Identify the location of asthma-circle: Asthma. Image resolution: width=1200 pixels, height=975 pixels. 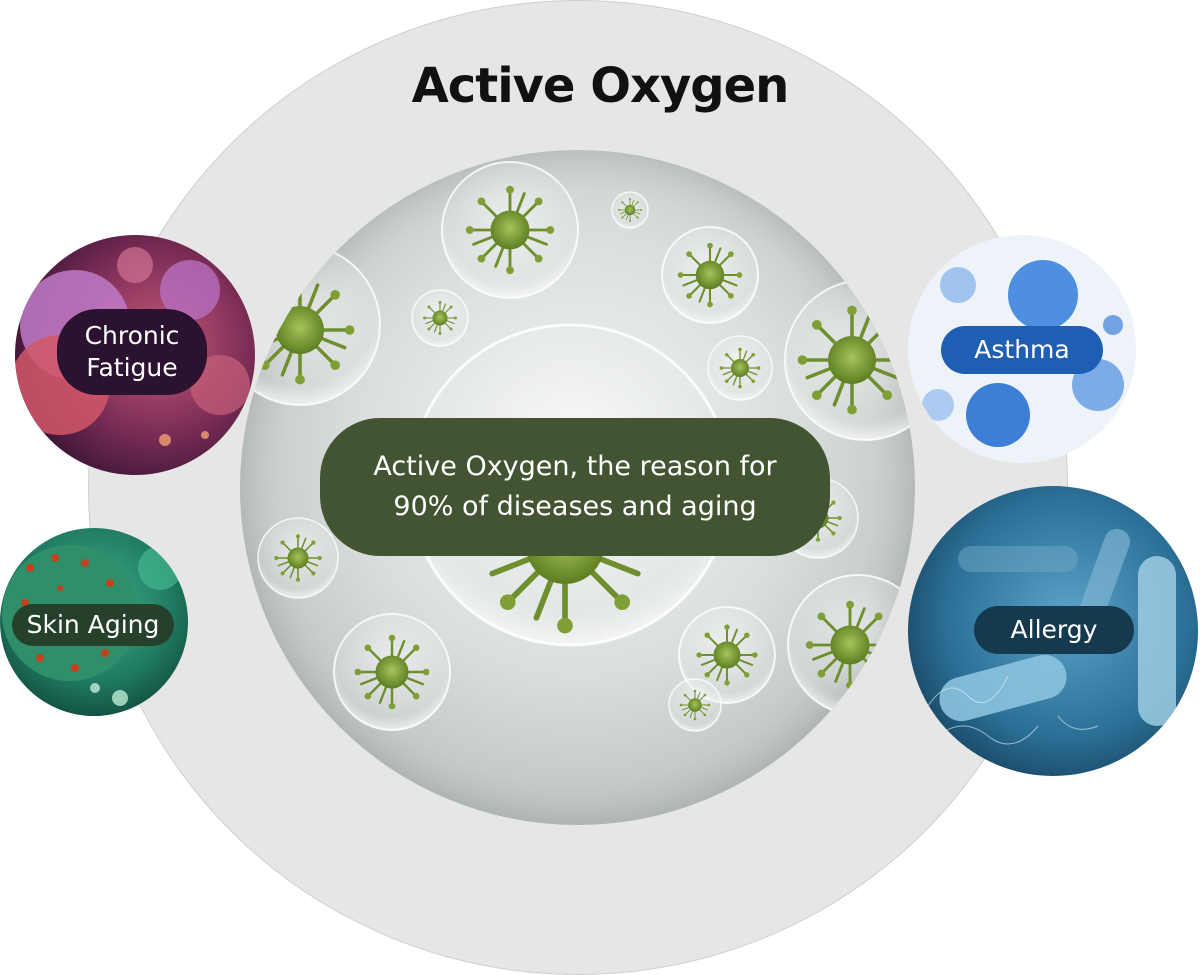
(1022, 349).